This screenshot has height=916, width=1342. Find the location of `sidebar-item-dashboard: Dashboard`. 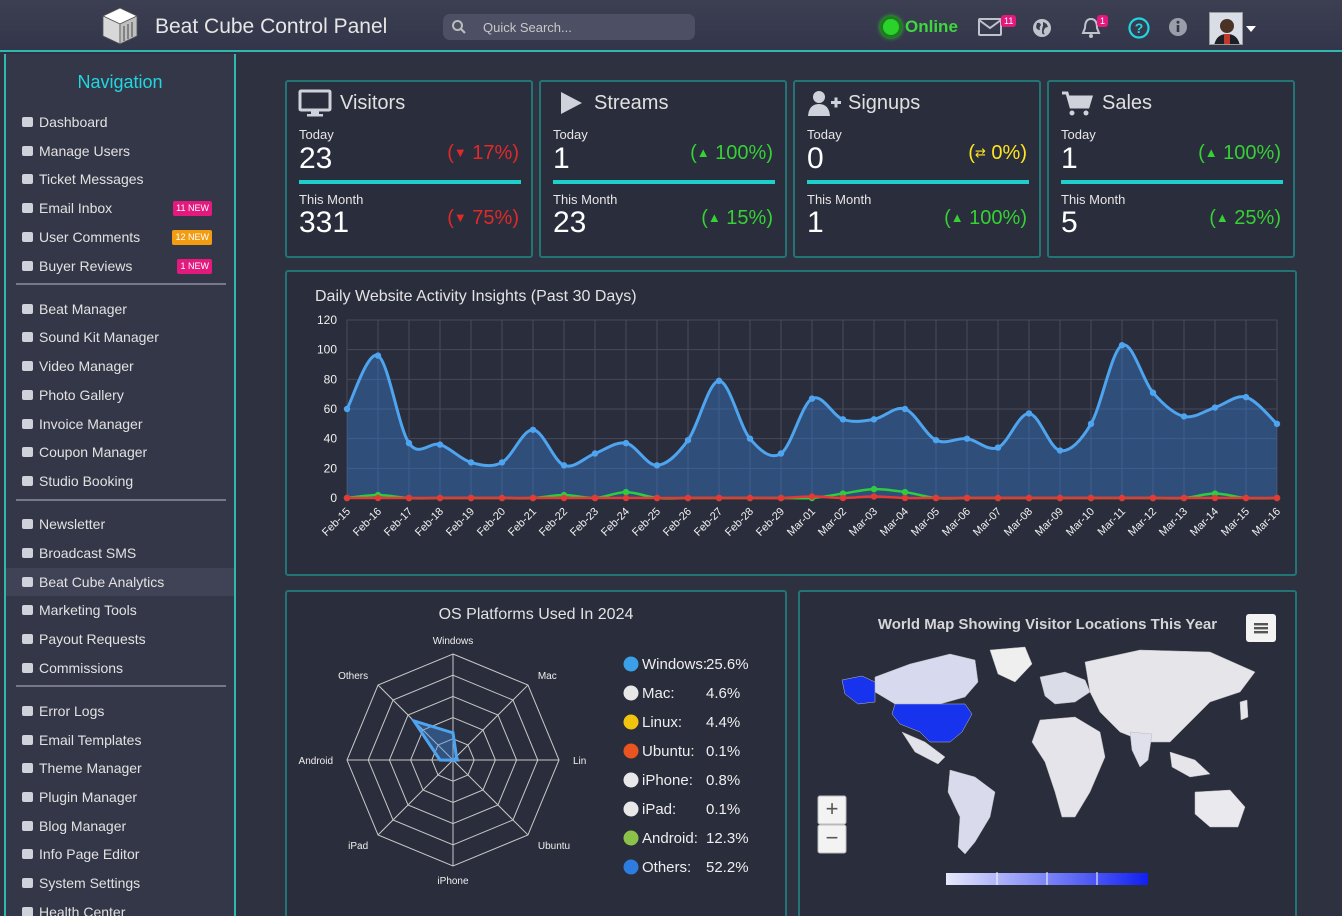

sidebar-item-dashboard: Dashboard is located at coordinates (120, 122).